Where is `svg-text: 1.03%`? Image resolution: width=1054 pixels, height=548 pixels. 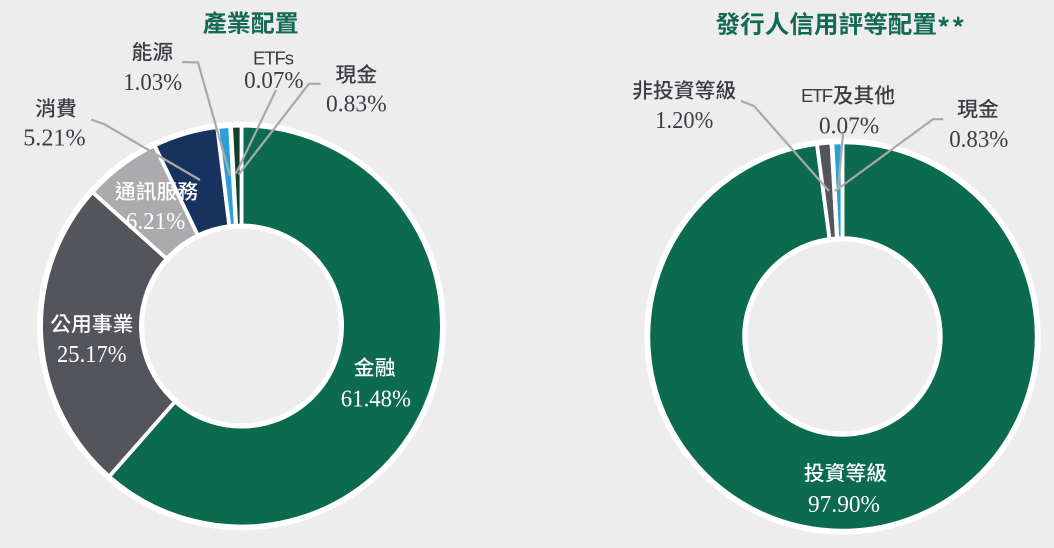 svg-text: 1.03% is located at coordinates (152, 82).